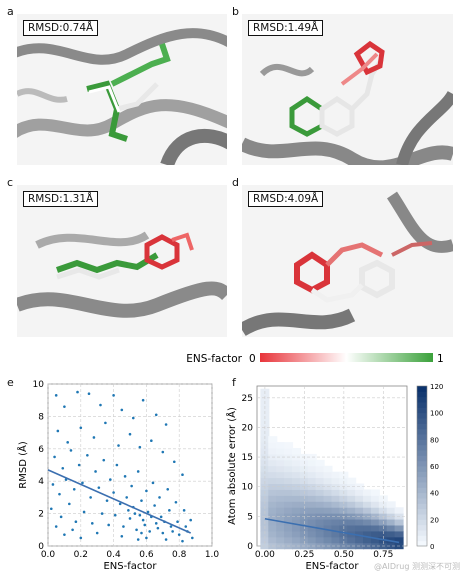 The image size is (466, 574). I want to click on x-tick-label-e: 0.0, so click(48, 555).